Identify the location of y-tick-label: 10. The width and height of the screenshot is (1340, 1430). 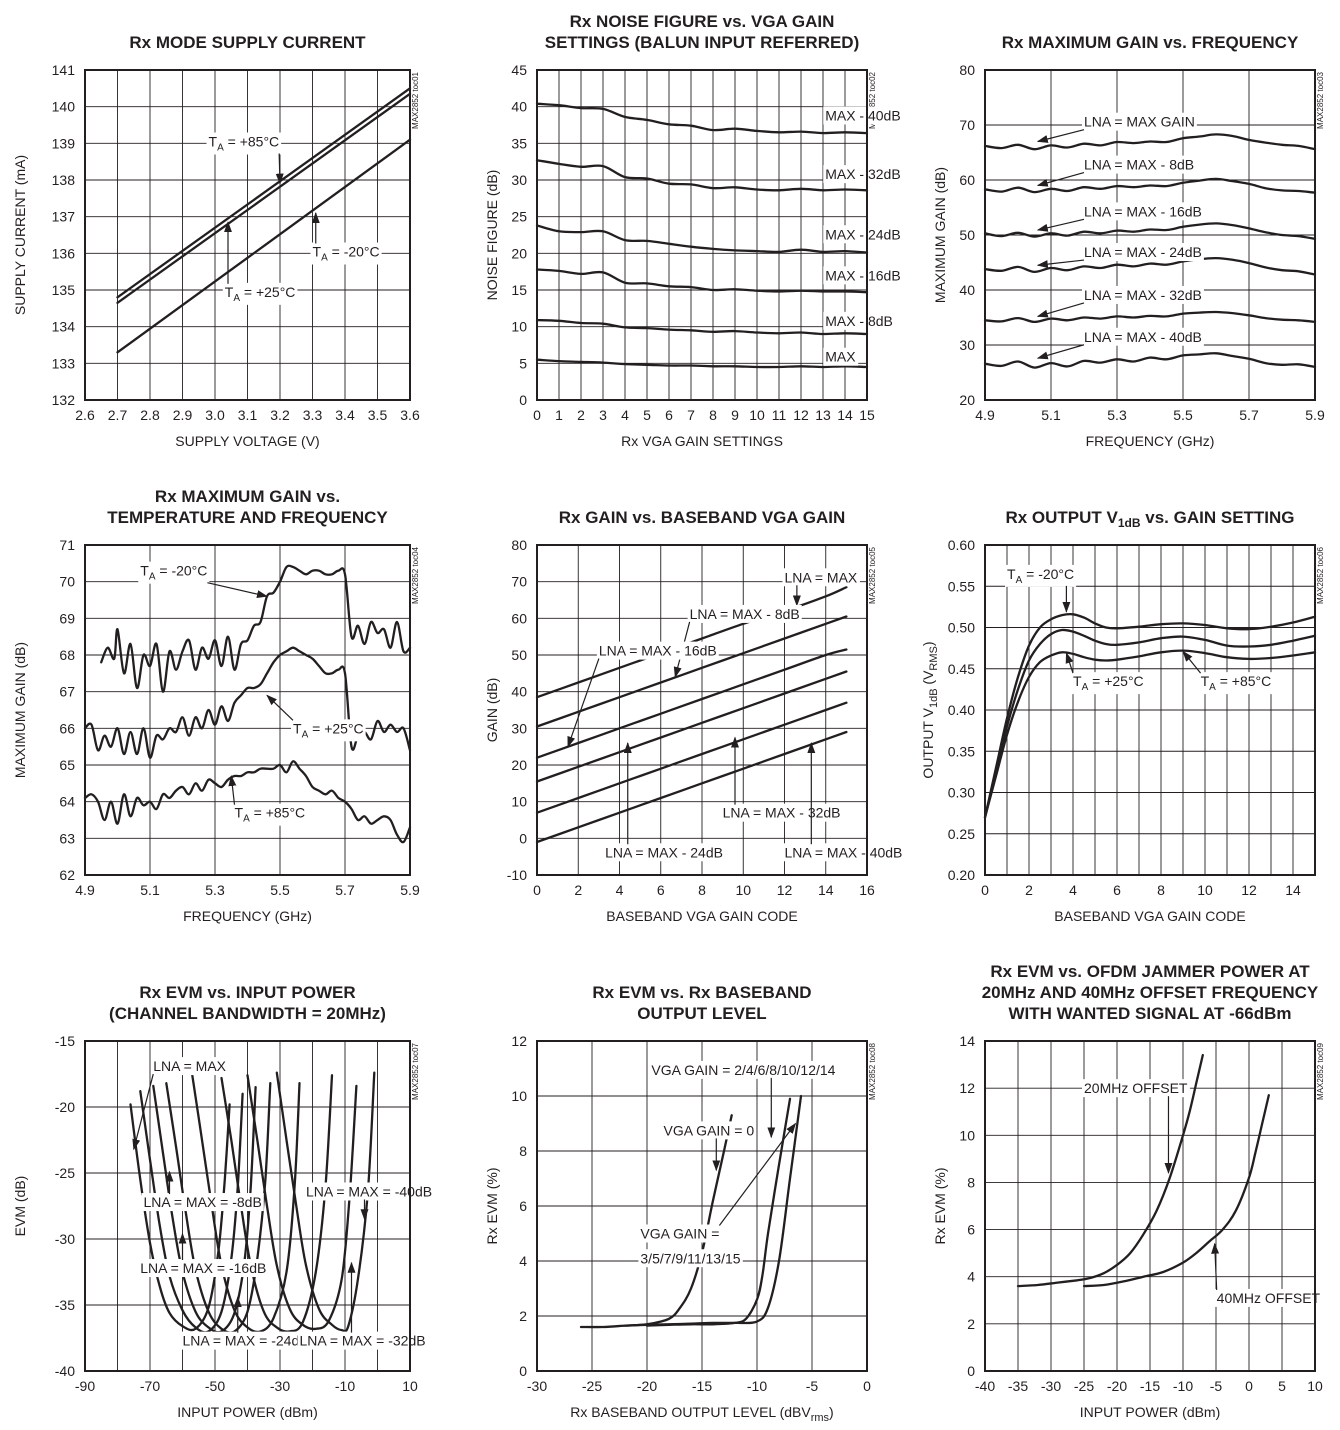
(519, 802).